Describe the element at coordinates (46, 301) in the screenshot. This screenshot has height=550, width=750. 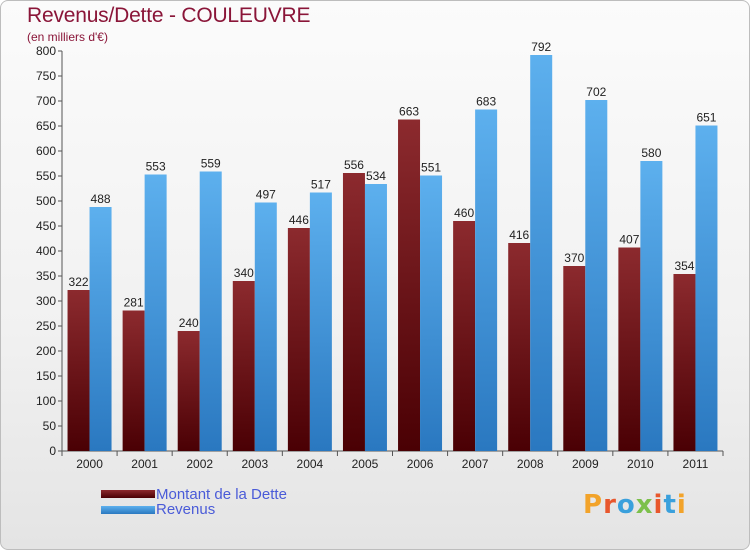
I see `y-tick-label: 300` at that location.